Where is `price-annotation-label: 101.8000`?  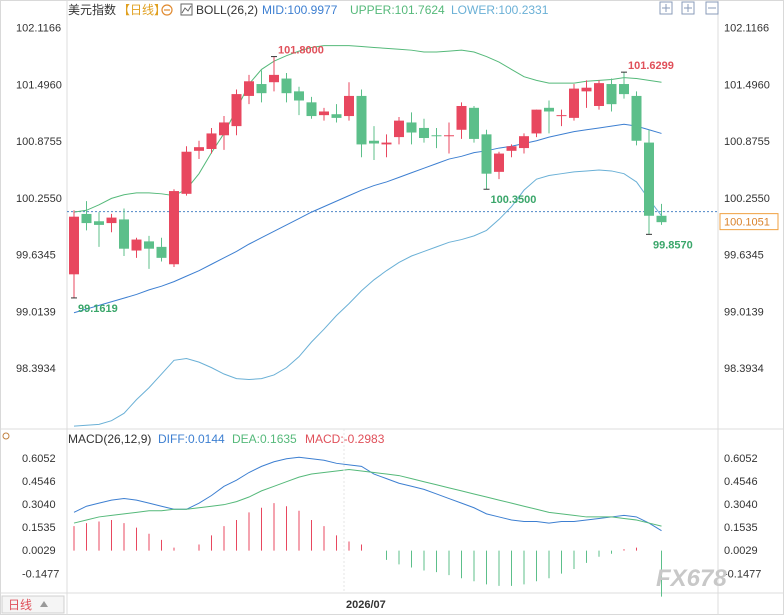
price-annotation-label: 101.8000 is located at coordinates (301, 51).